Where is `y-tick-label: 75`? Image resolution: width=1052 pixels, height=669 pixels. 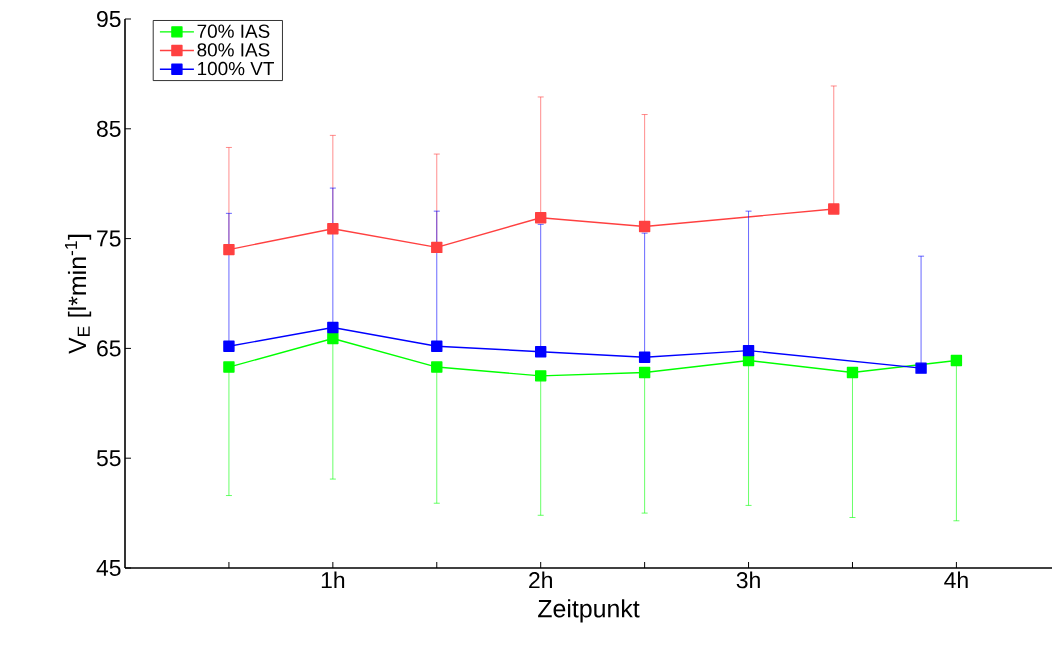
y-tick-label: 75 is located at coordinates (109, 238).